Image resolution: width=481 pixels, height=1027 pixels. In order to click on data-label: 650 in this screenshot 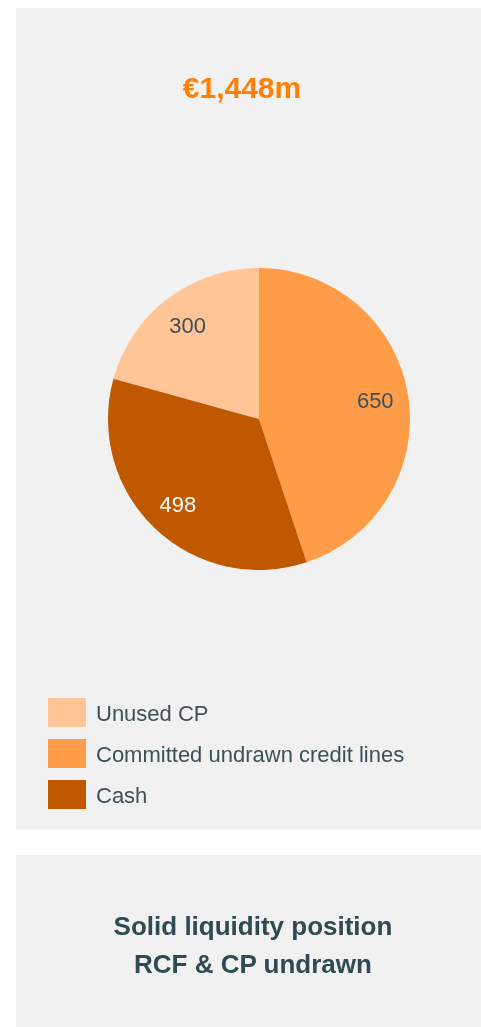, I will do `click(375, 400)`.